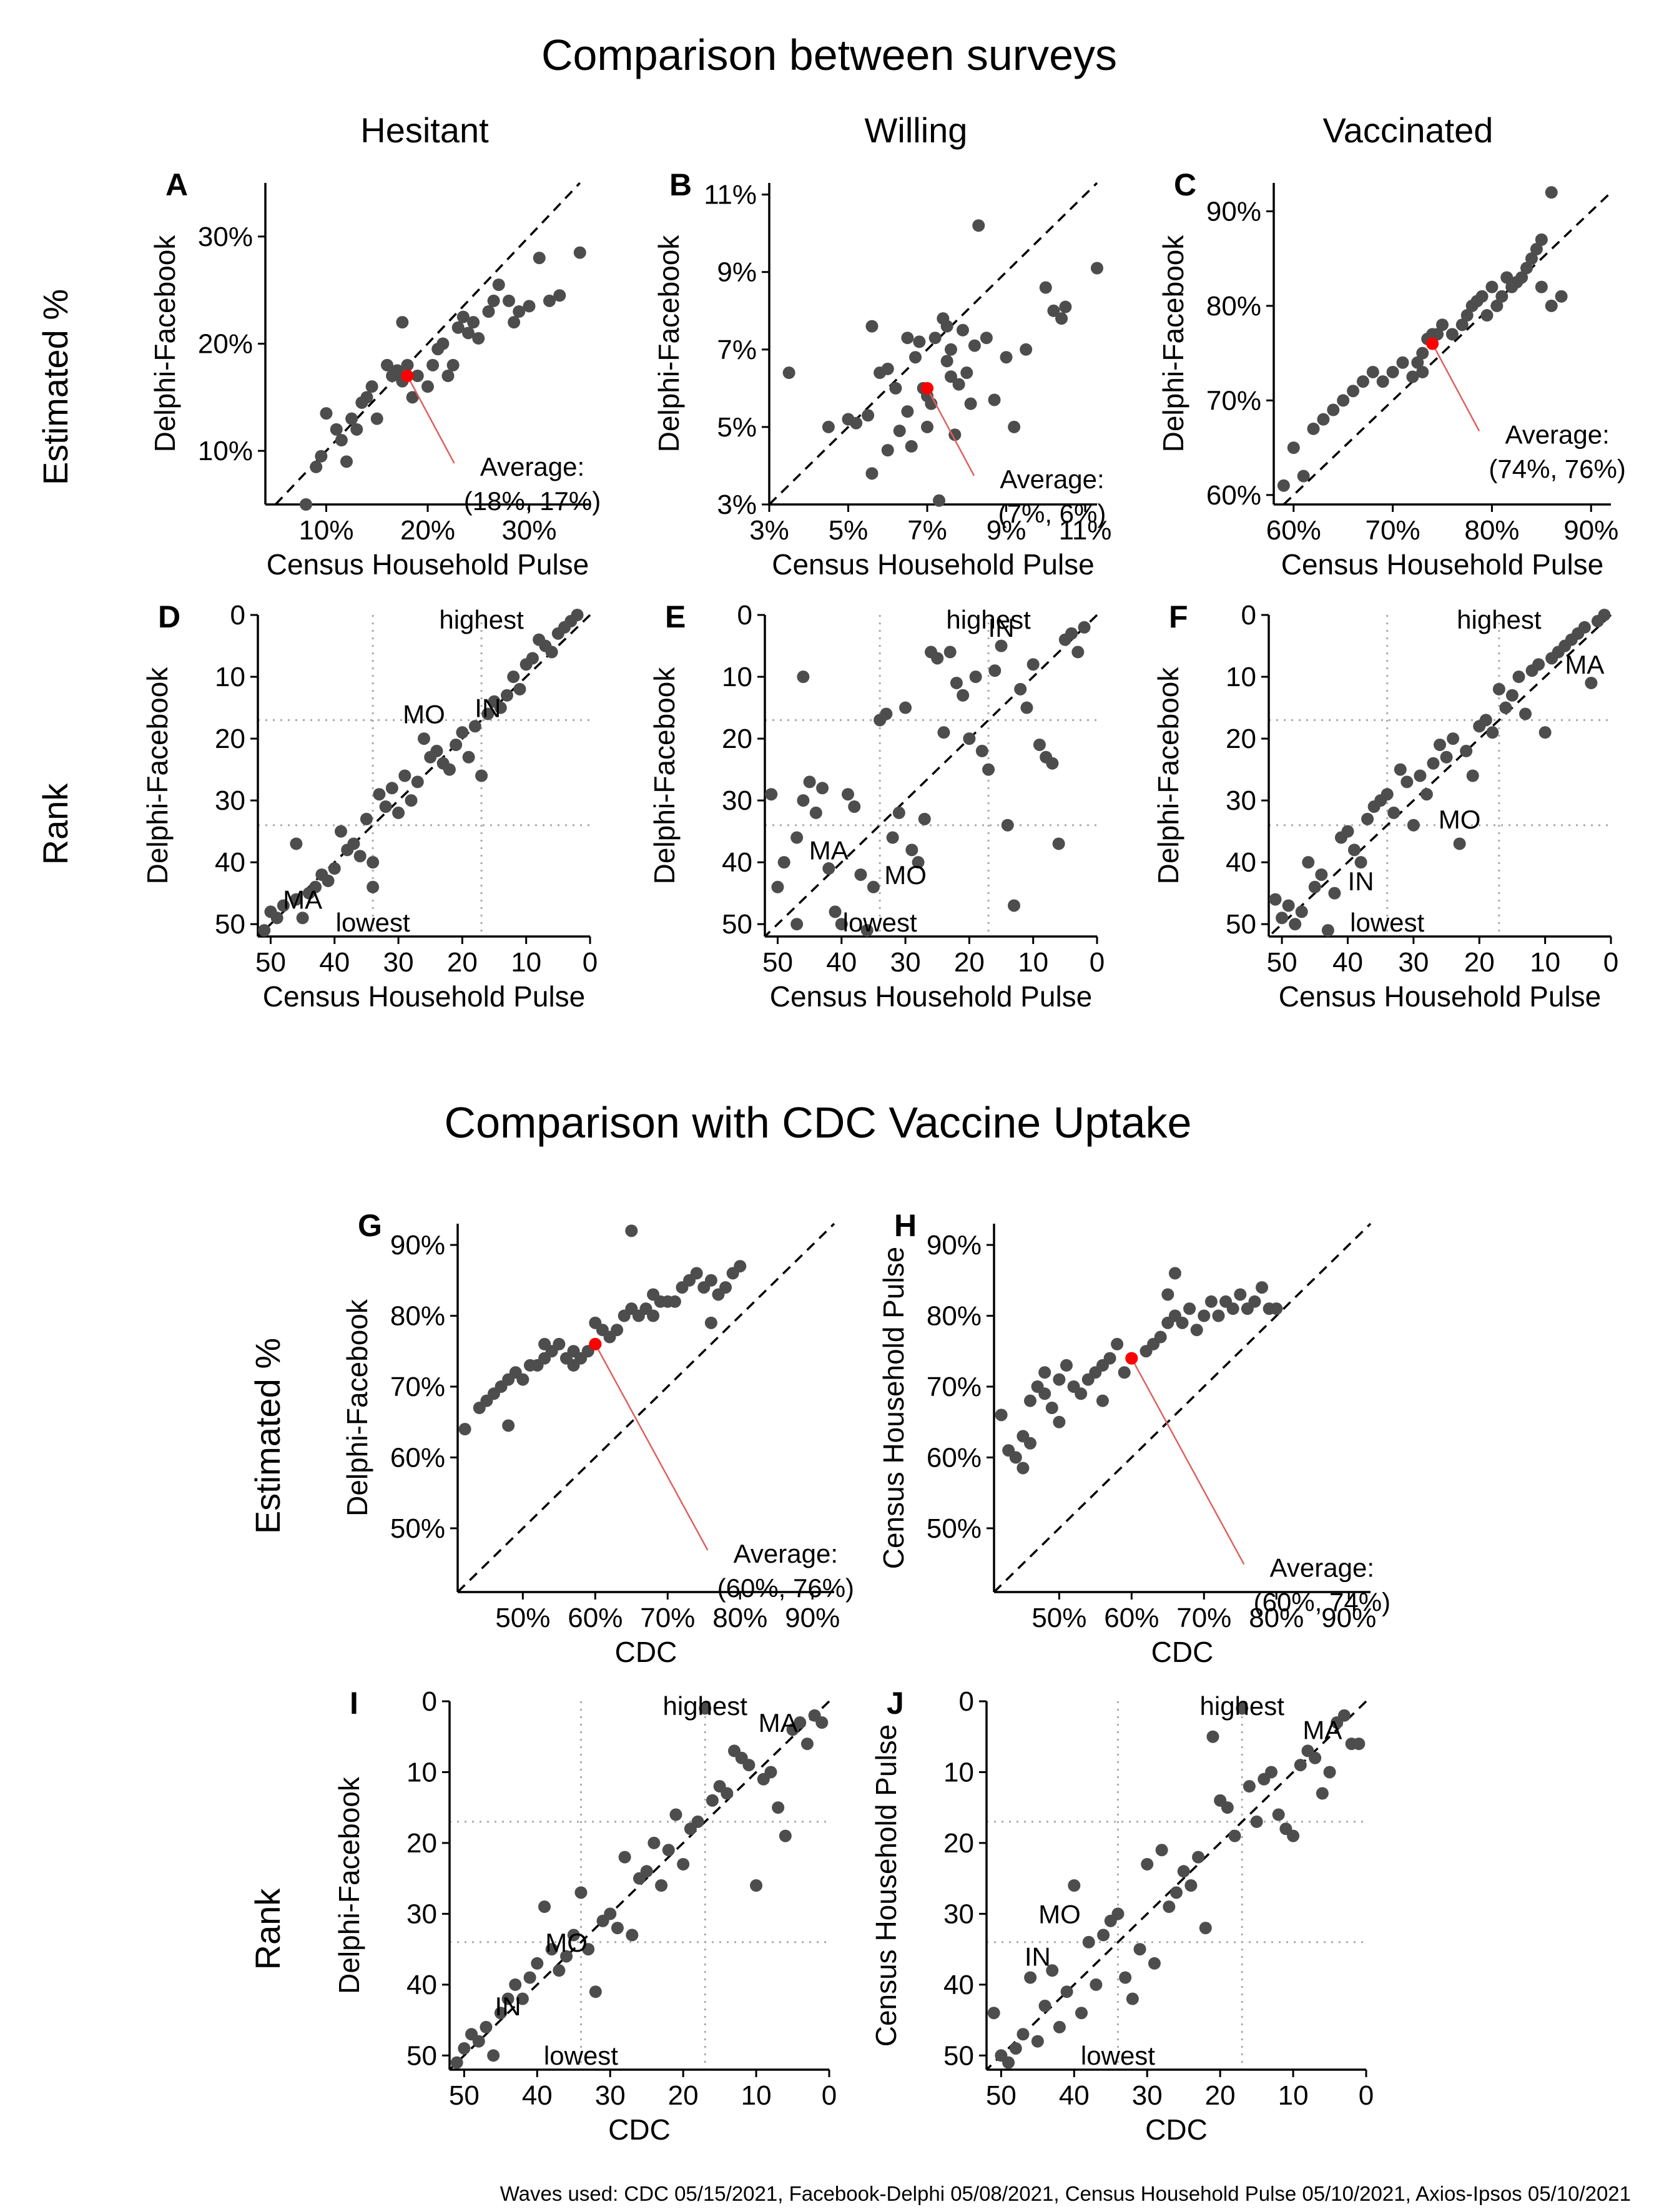  I want to click on x-tick-label: 7%, so click(927, 530).